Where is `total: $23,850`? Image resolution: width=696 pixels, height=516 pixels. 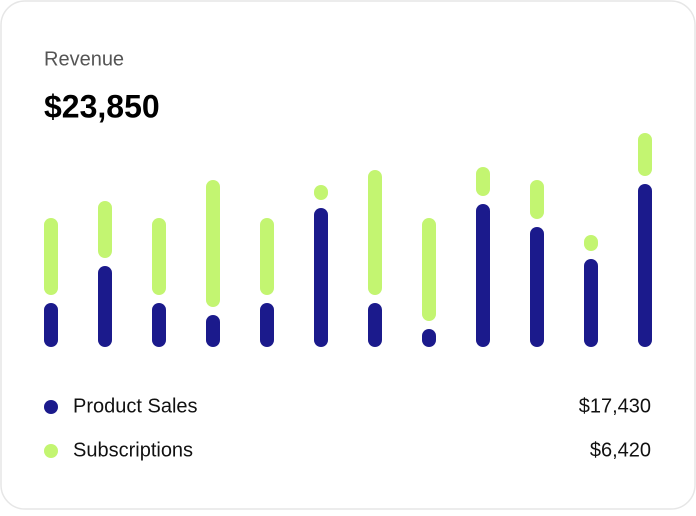 total: $23,850 is located at coordinates (102, 106).